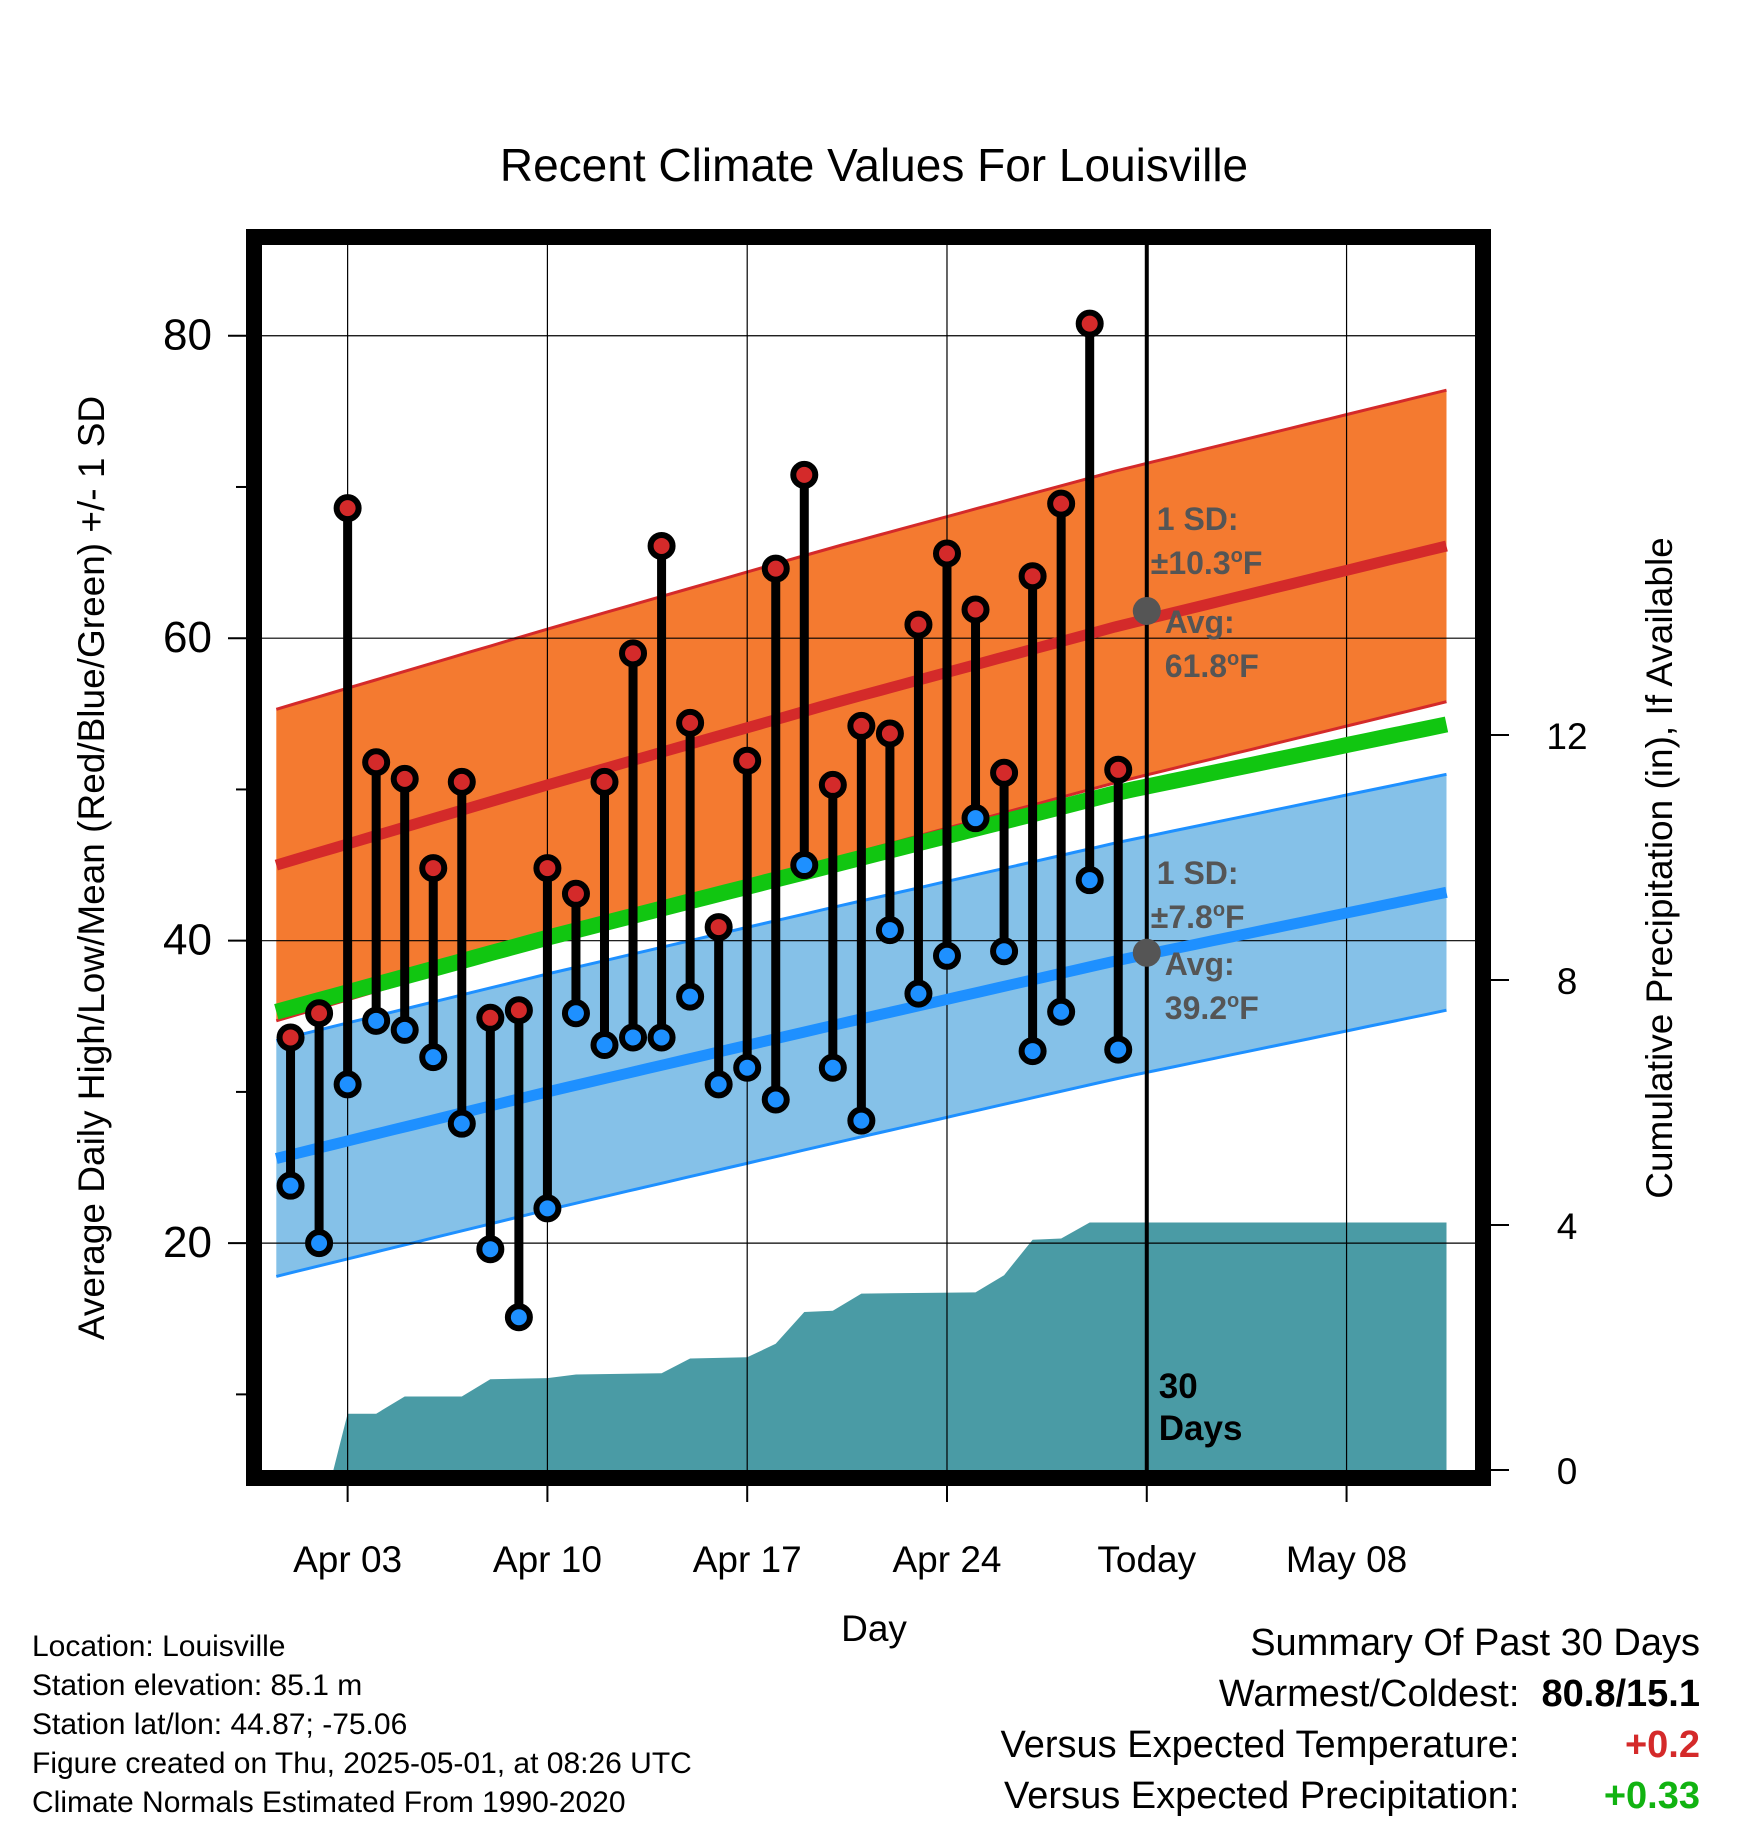 The image size is (1748, 1828). Describe the element at coordinates (1566, 736) in the screenshot. I see `y-right-tick-label: 12` at that location.